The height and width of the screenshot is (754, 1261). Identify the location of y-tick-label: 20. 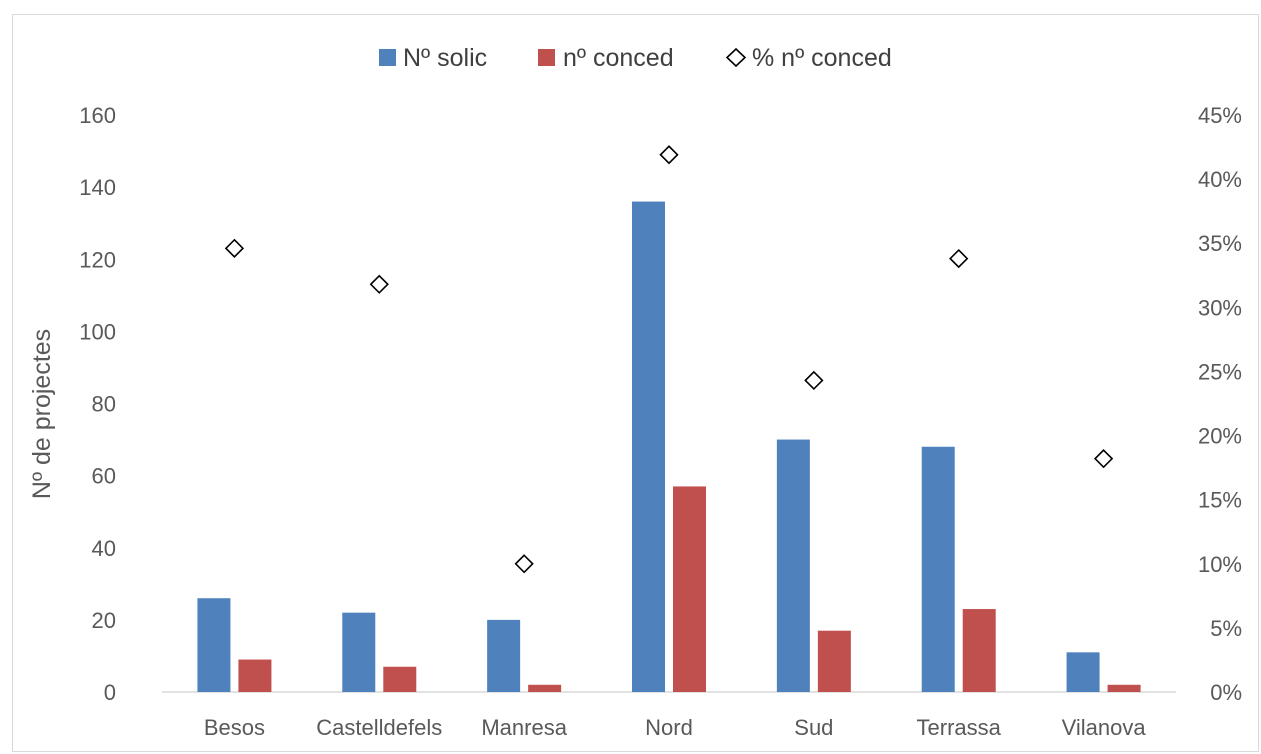
(104, 620).